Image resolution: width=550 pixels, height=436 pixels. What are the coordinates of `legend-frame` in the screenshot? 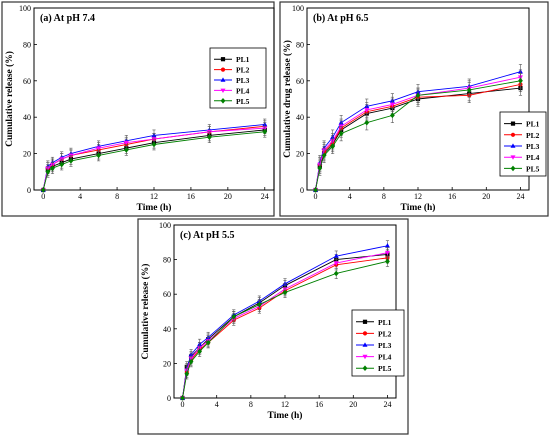 It's located at (378, 343).